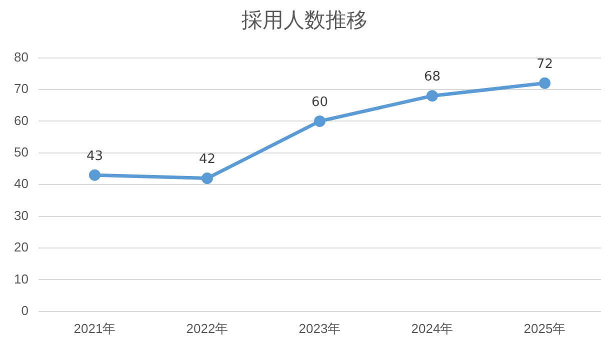 Image resolution: width=609 pixels, height=349 pixels. I want to click on y-tick-label: 50, so click(21, 152).